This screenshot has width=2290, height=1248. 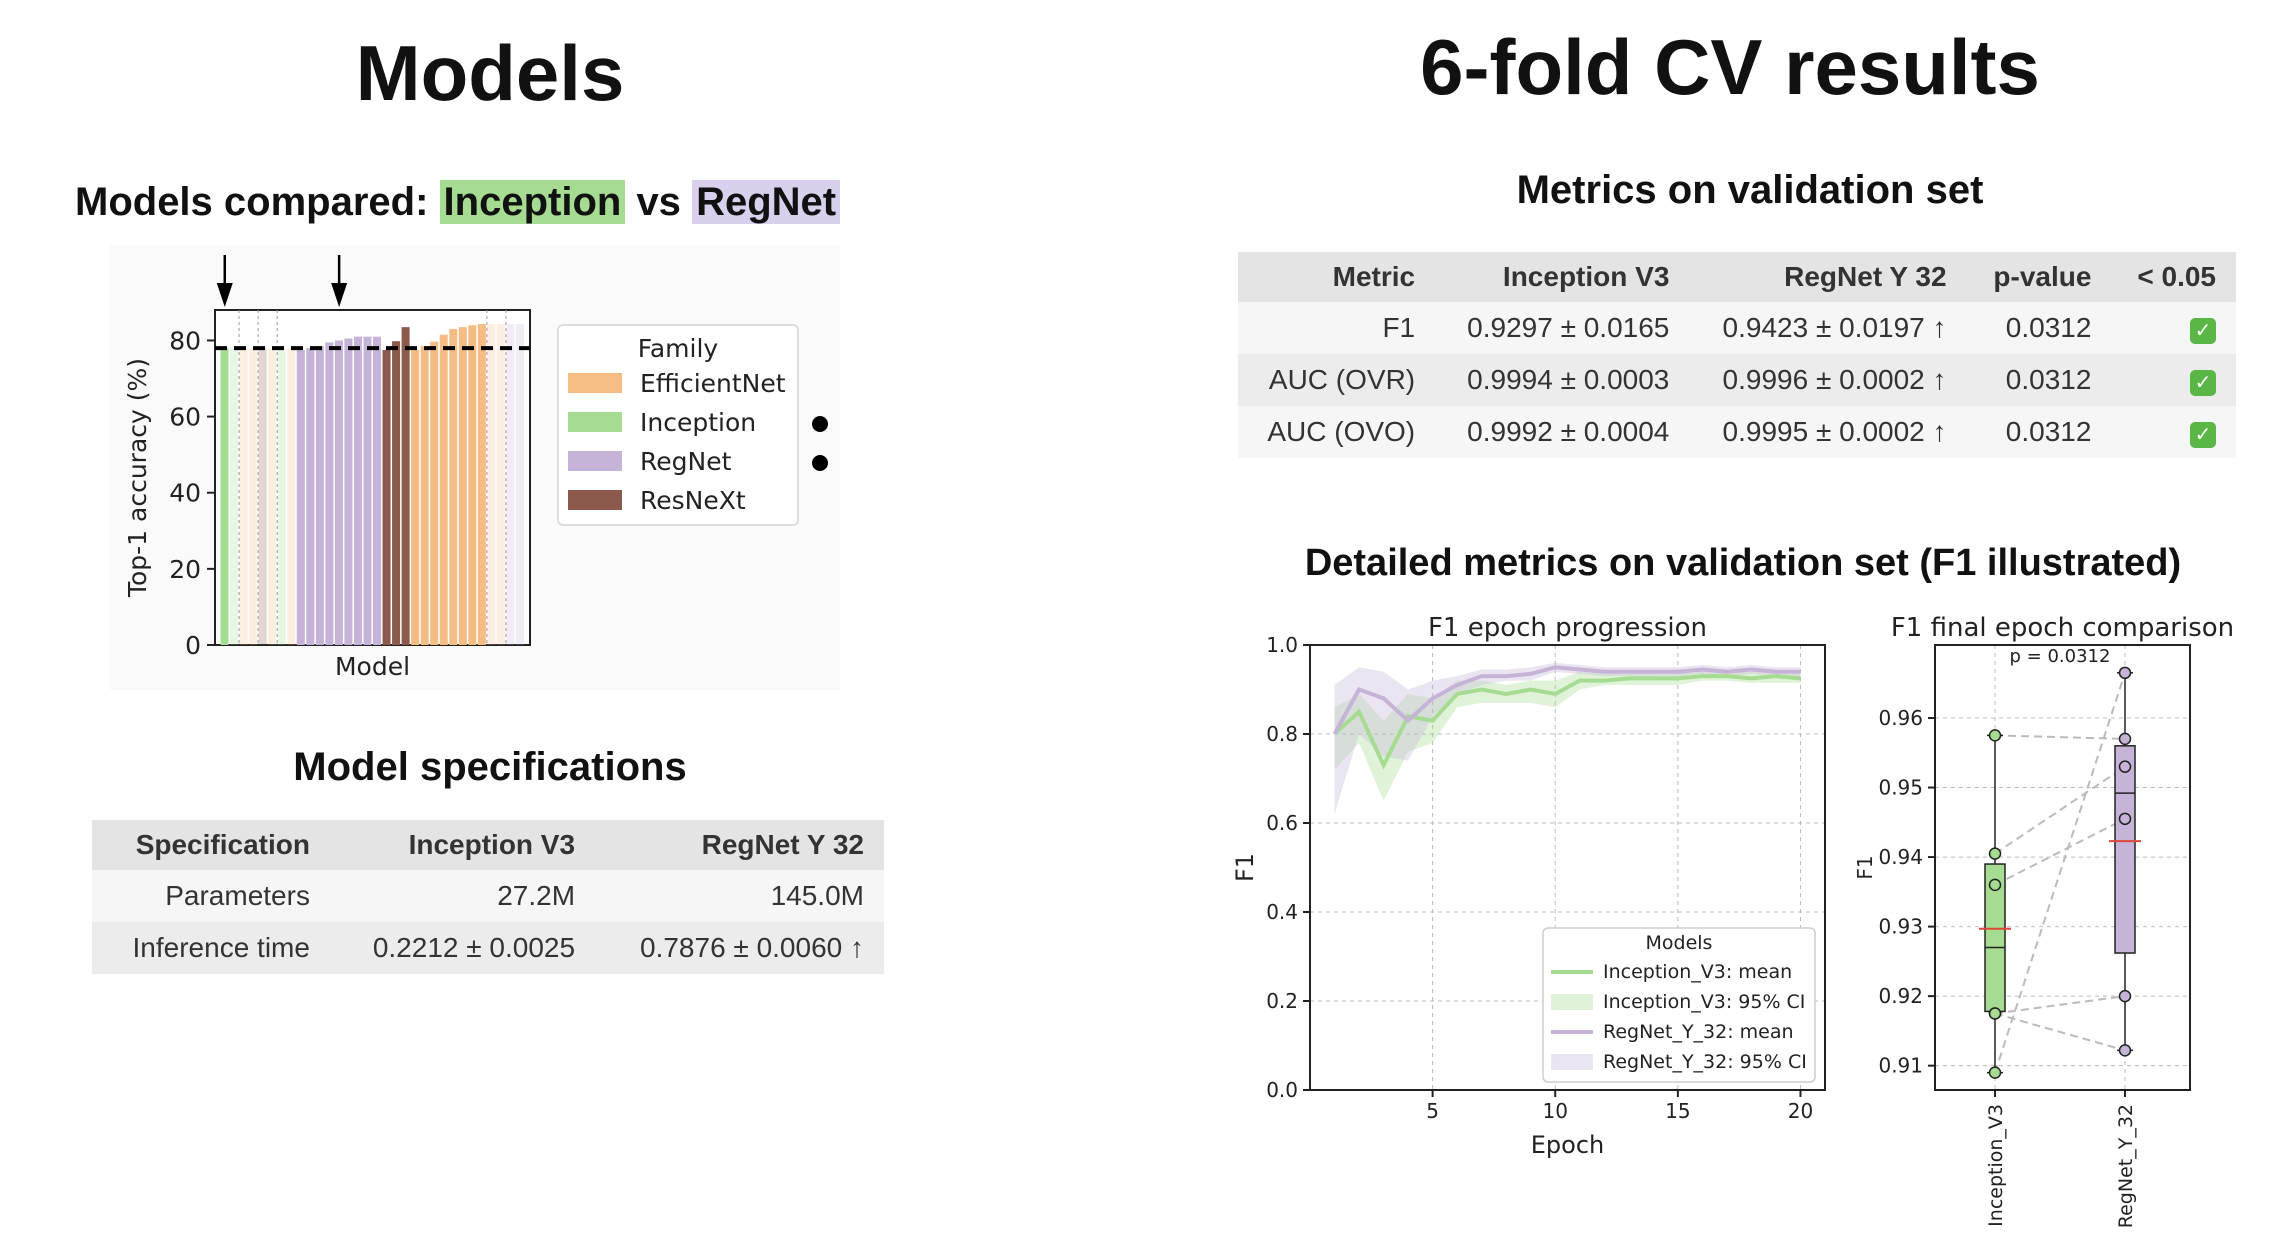 I want to click on compared-prefix: Models compared:, so click(x=252, y=202).